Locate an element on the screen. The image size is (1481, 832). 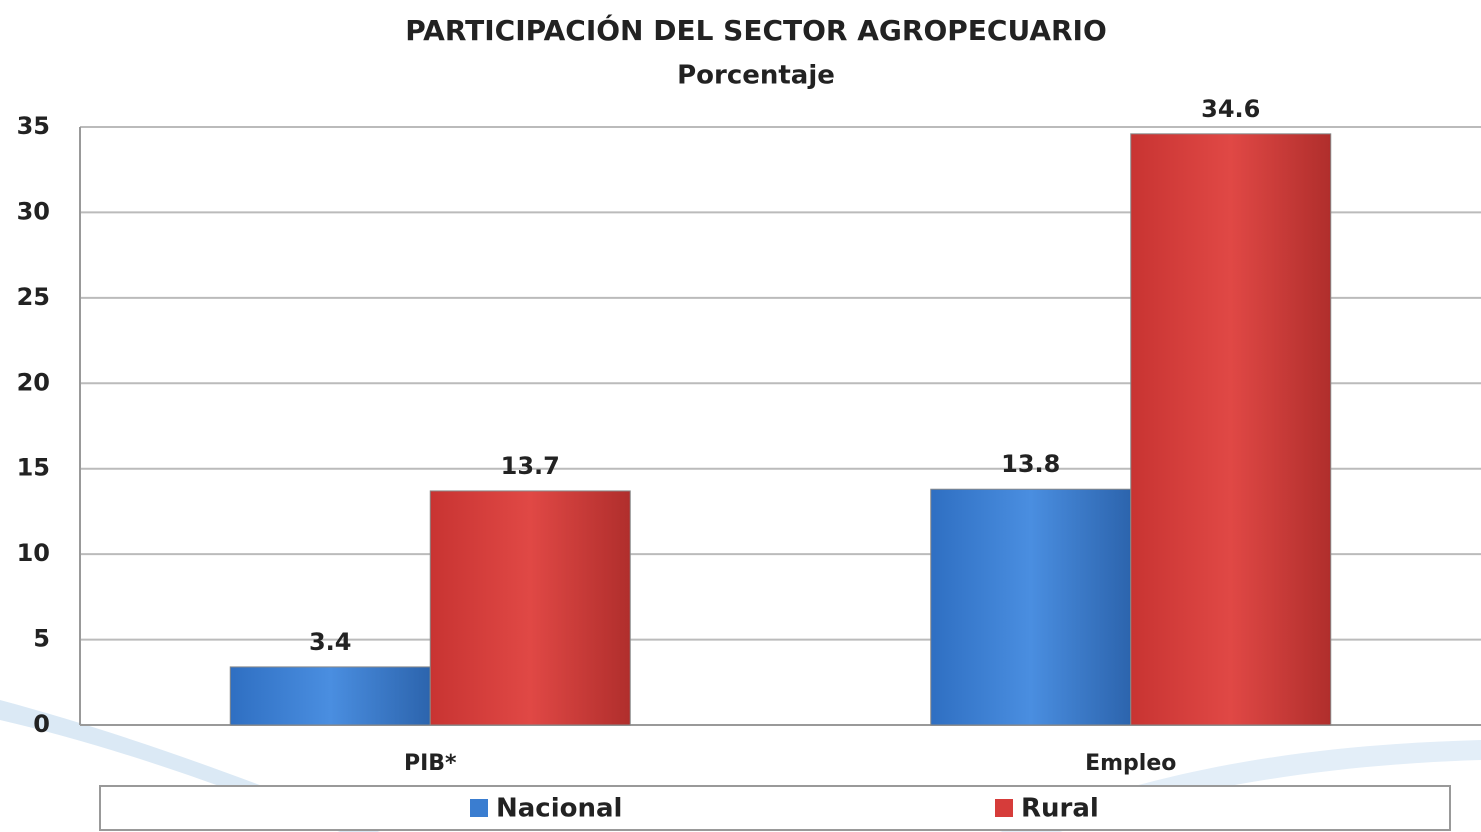
y-tick-label: 20 is located at coordinates (33, 382).